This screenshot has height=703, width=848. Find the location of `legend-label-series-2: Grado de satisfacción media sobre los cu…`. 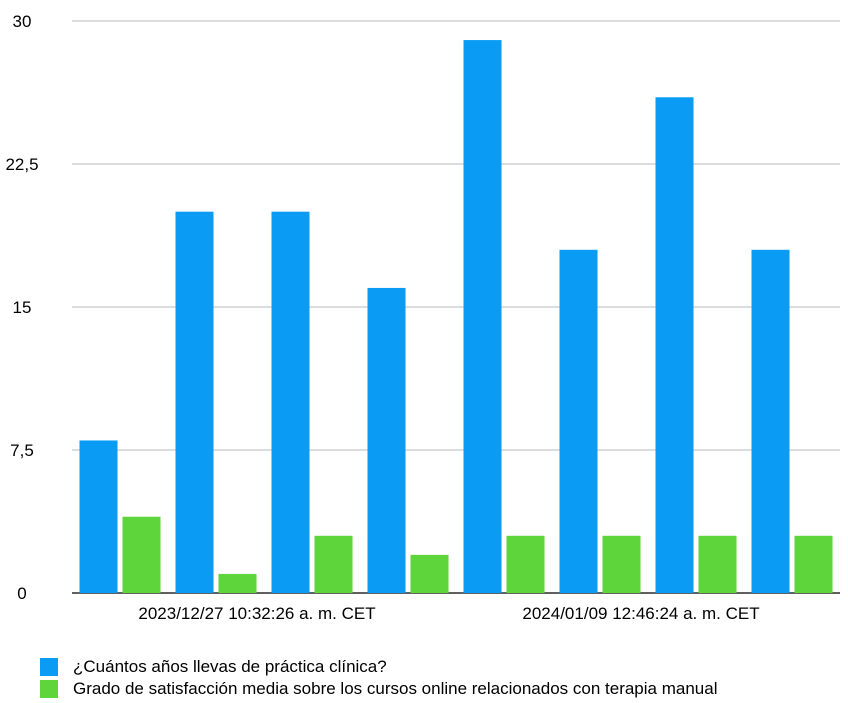

legend-label-series-2: Grado de satisfacción media sobre los cu… is located at coordinates (395, 688).